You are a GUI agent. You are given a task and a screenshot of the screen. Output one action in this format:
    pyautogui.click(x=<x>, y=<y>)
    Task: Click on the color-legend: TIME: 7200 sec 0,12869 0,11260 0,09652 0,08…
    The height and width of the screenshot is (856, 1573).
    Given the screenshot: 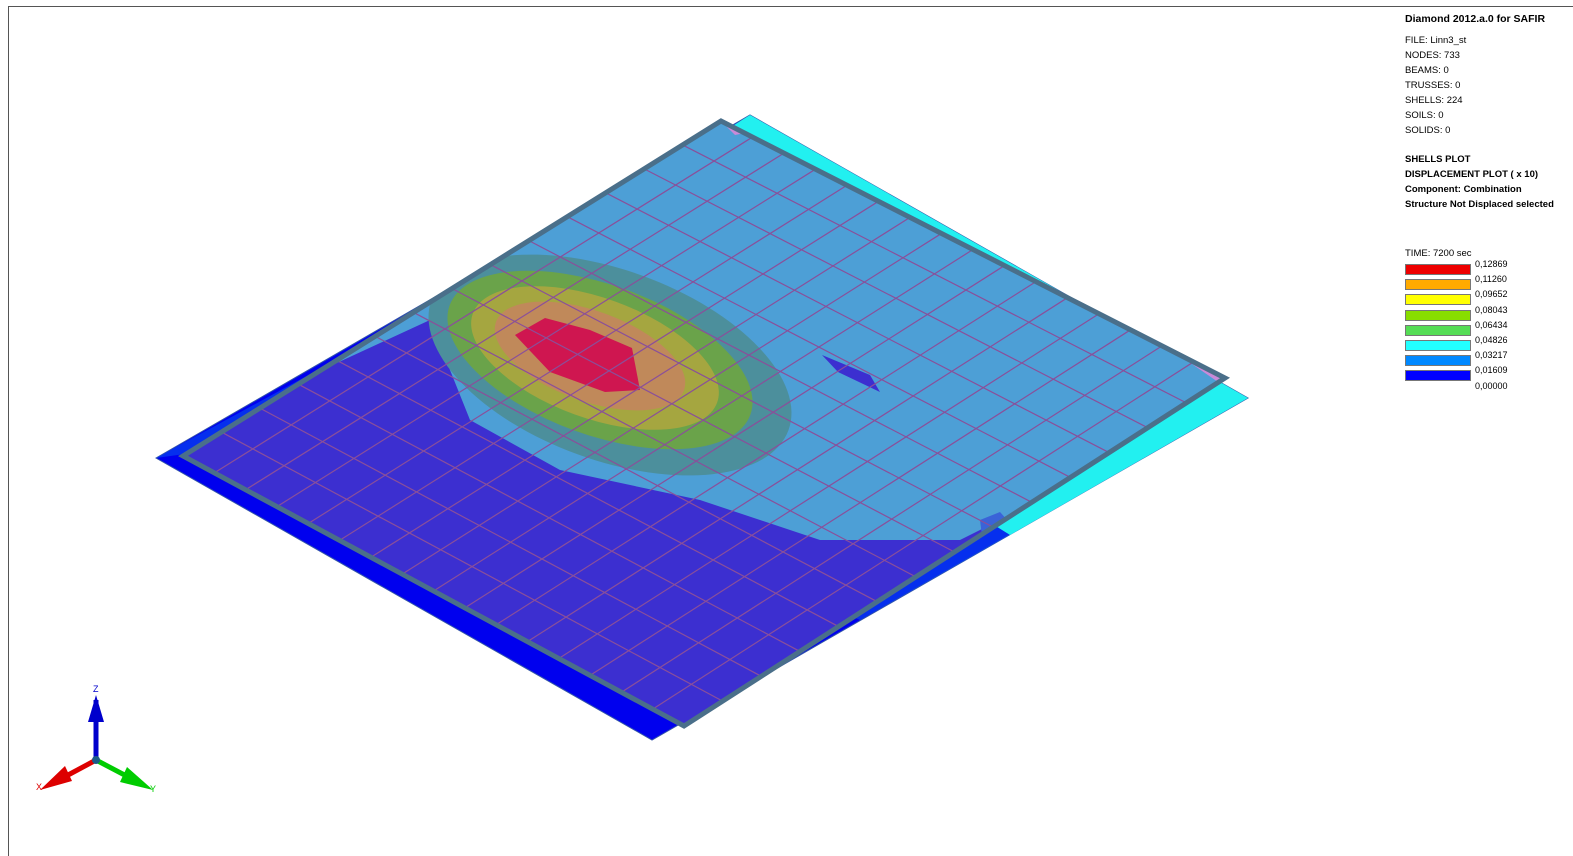 What is the action you would take?
    pyautogui.click(x=1456, y=323)
    